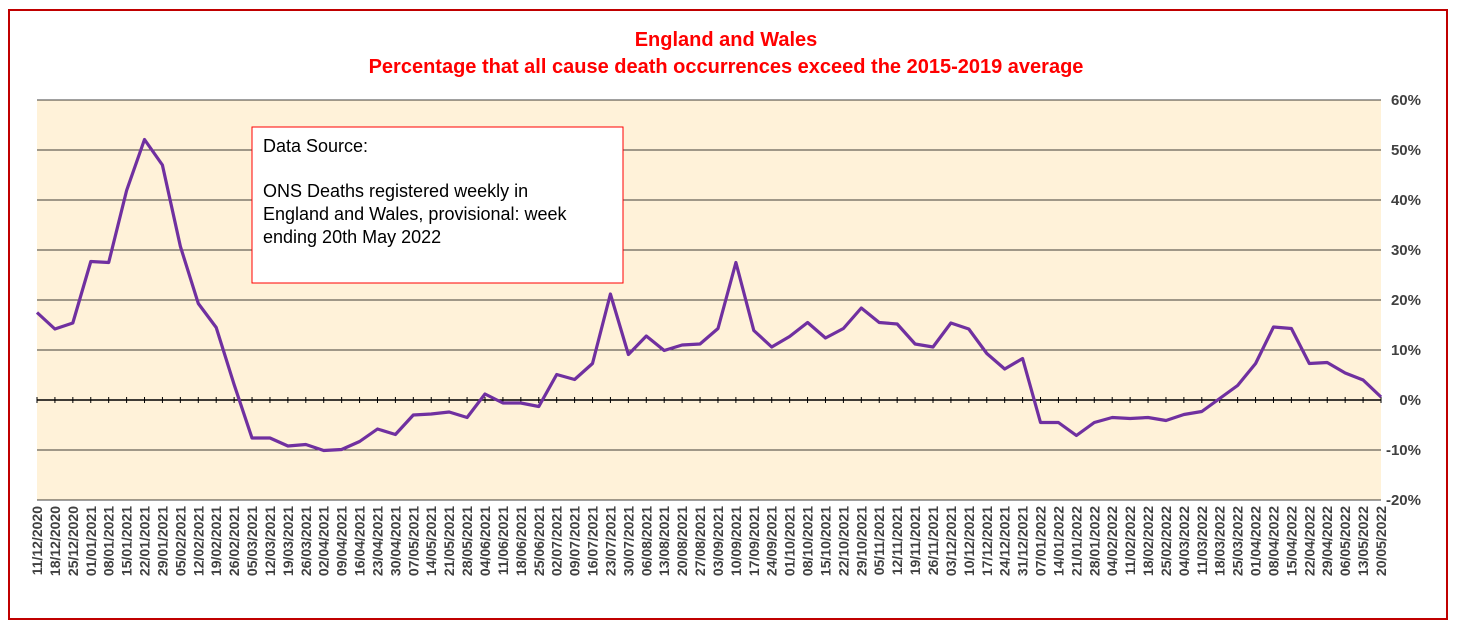  I want to click on x-tick-label: 27/08/2021, so click(700, 541).